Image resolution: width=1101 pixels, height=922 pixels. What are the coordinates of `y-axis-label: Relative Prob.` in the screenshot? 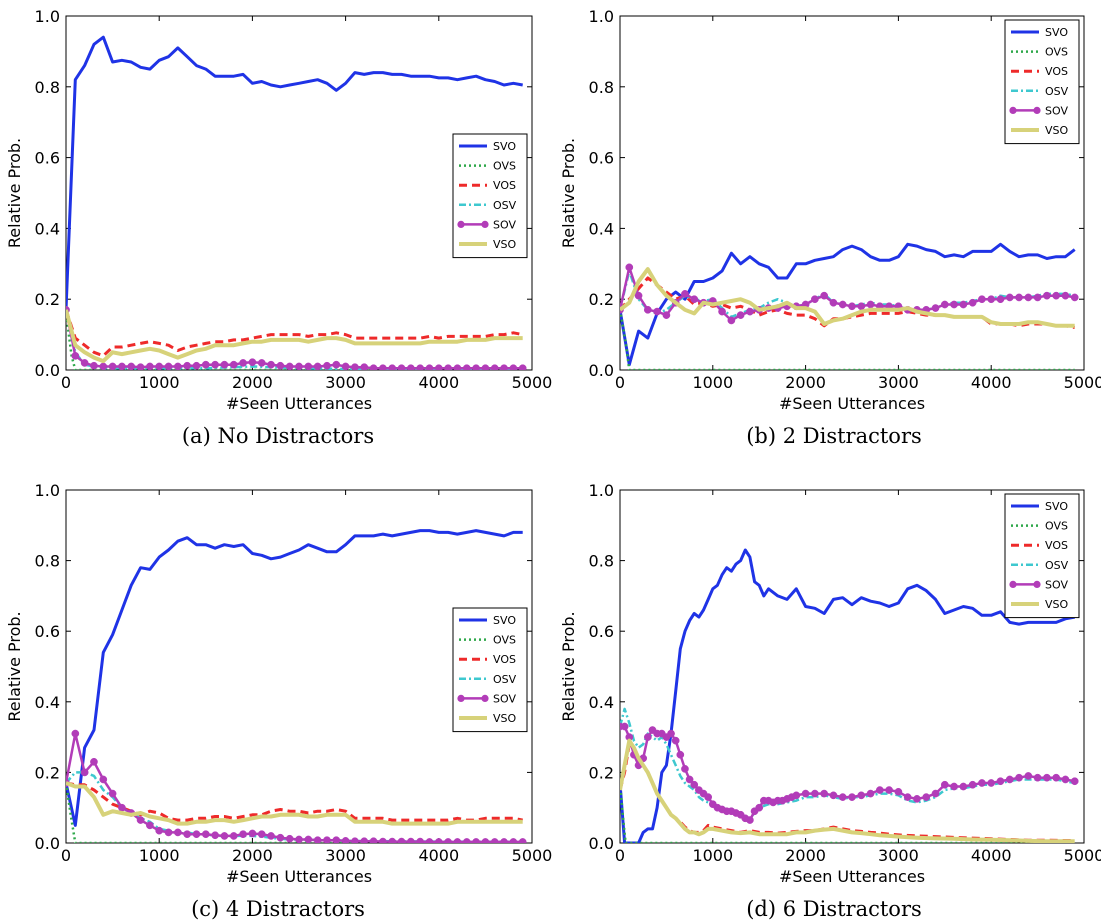 It's located at (14, 666).